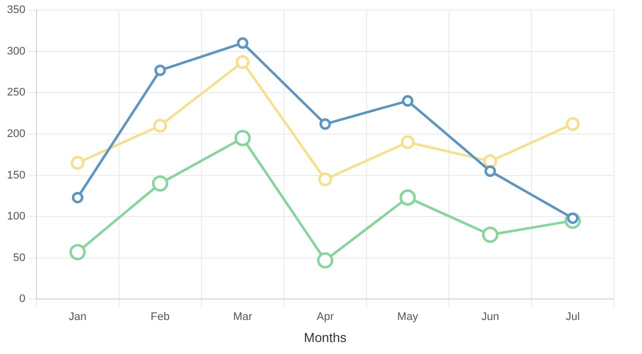 Image resolution: width=642 pixels, height=354 pixels. What do you see at coordinates (19, 258) in the screenshot?
I see `y-tick-label: 50` at bounding box center [19, 258].